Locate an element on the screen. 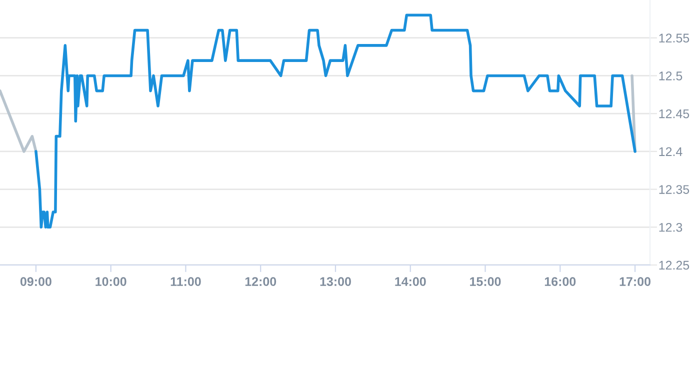  y-tick-label: 12.3 is located at coordinates (670, 227).